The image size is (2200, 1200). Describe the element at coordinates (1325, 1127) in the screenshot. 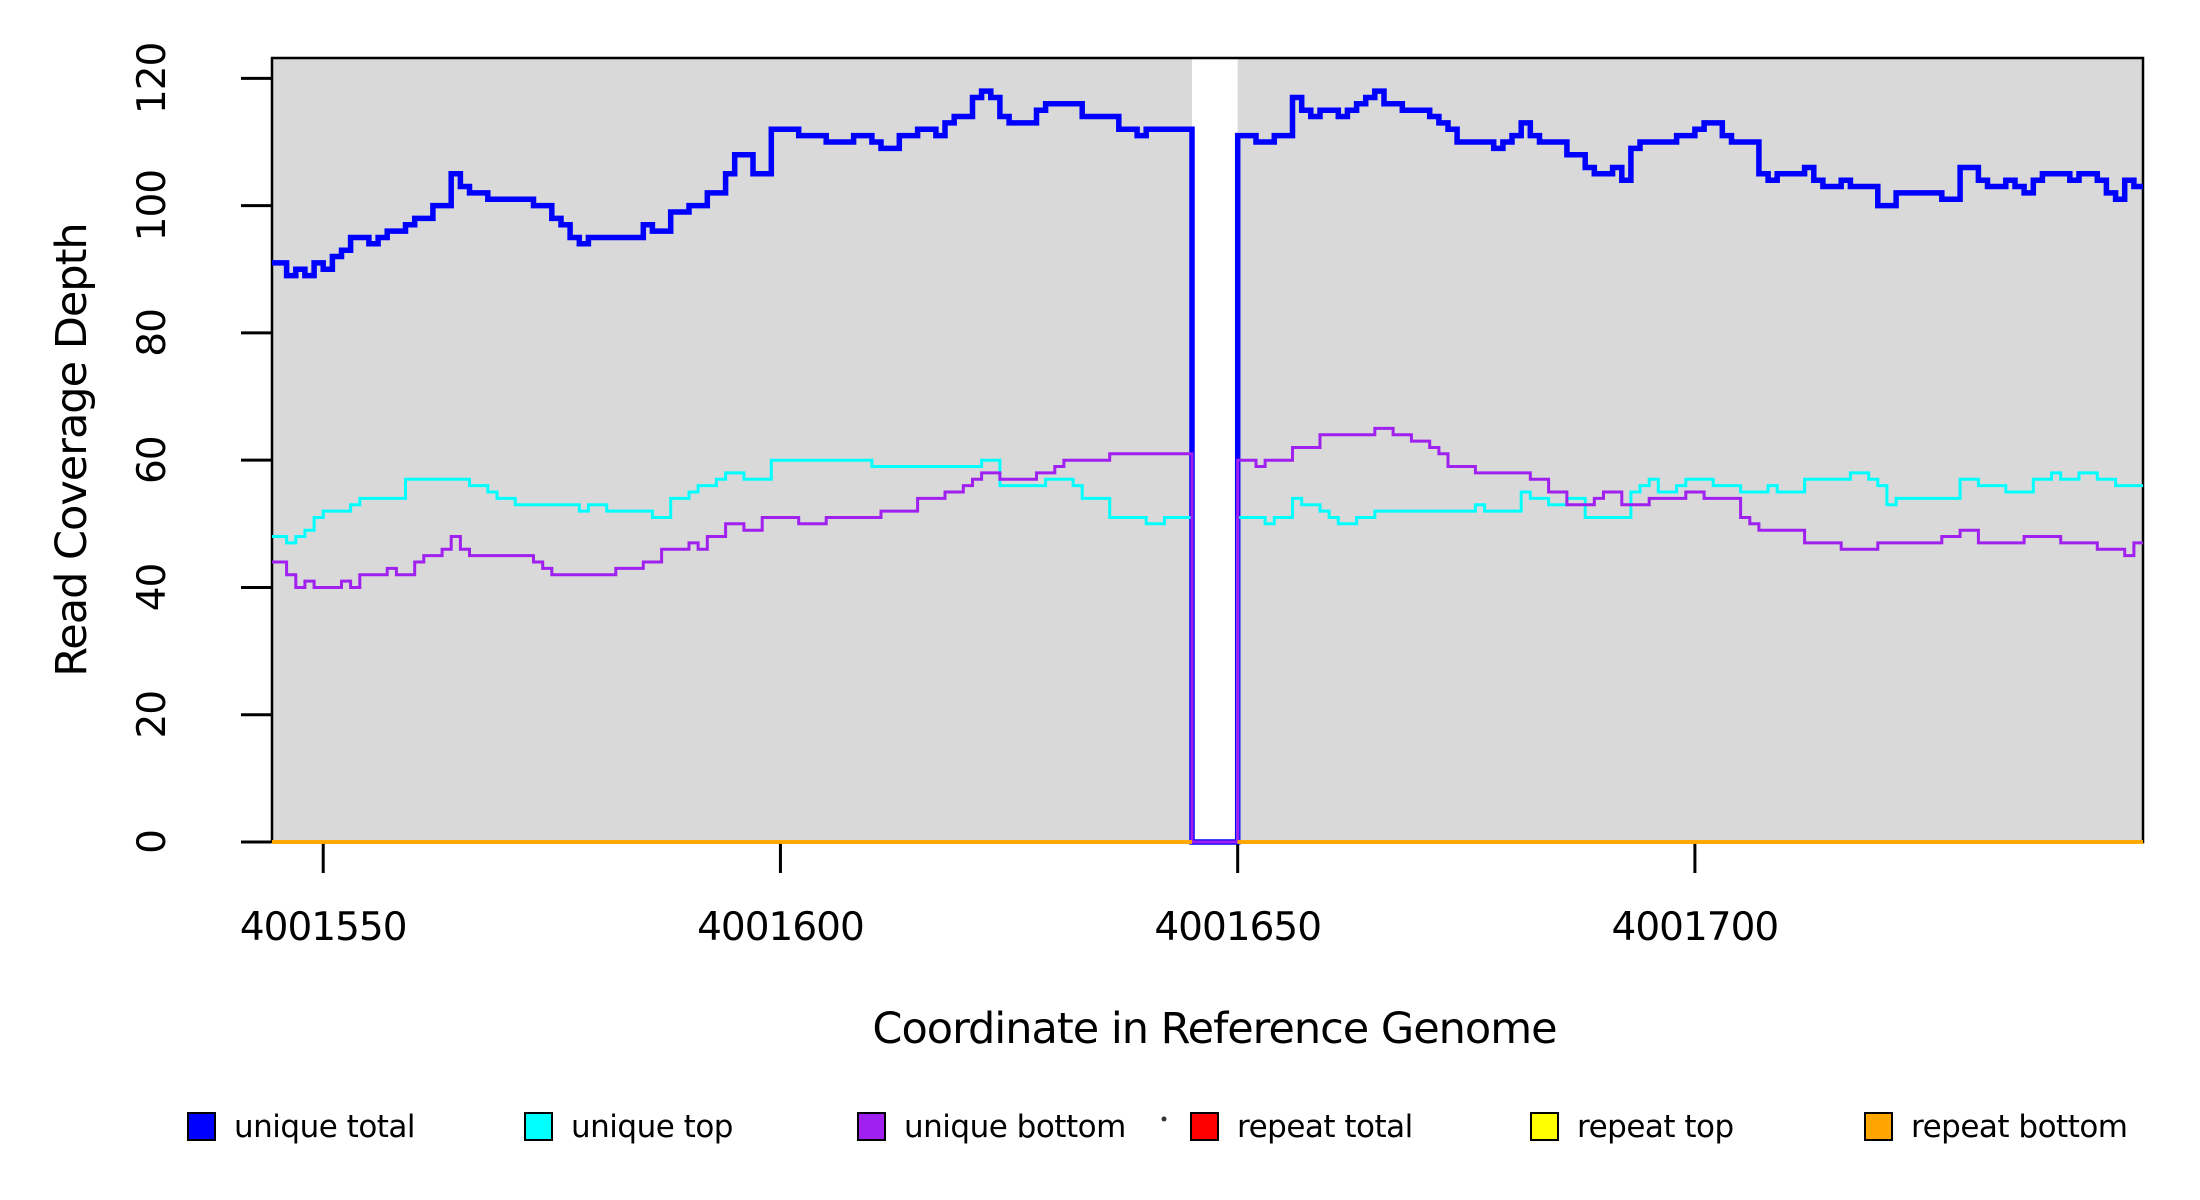

I see `legend-label-repeat-total: repeat total` at that location.